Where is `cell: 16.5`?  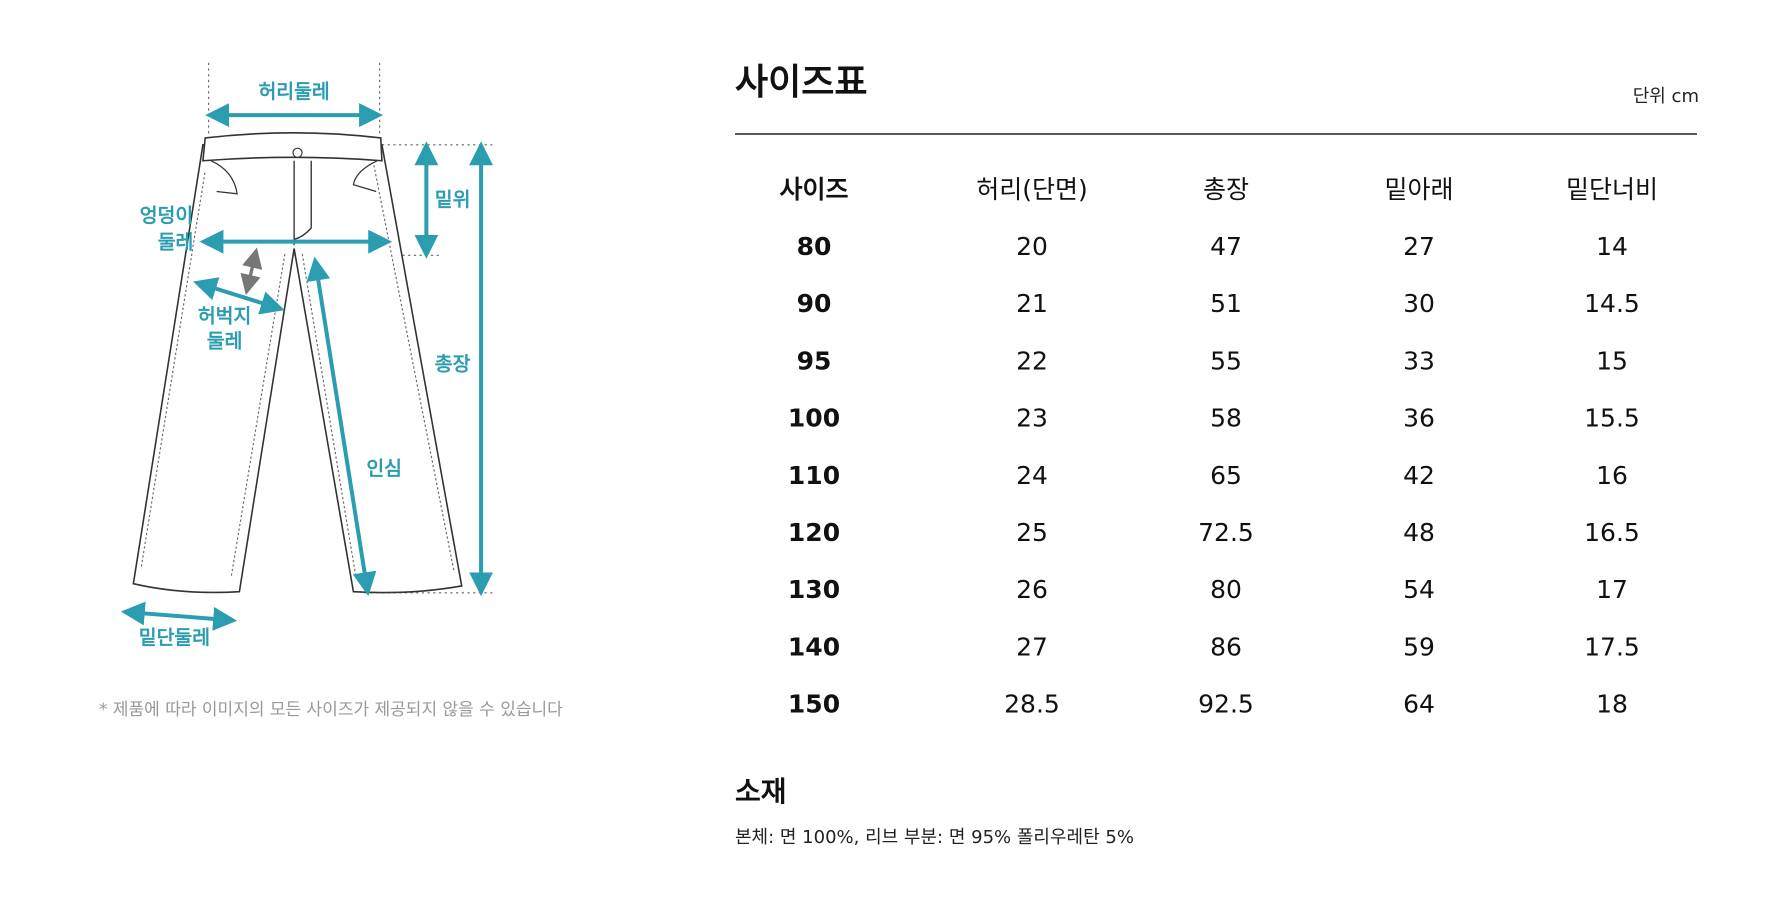
cell: 16.5 is located at coordinates (1612, 532).